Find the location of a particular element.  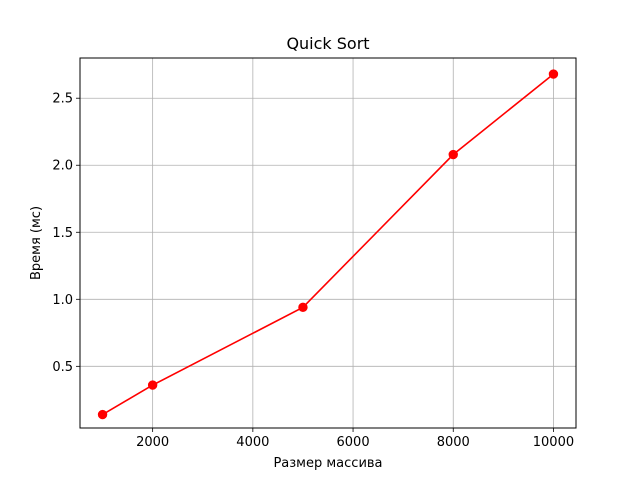

x-tick-label: 6000 is located at coordinates (353, 442).